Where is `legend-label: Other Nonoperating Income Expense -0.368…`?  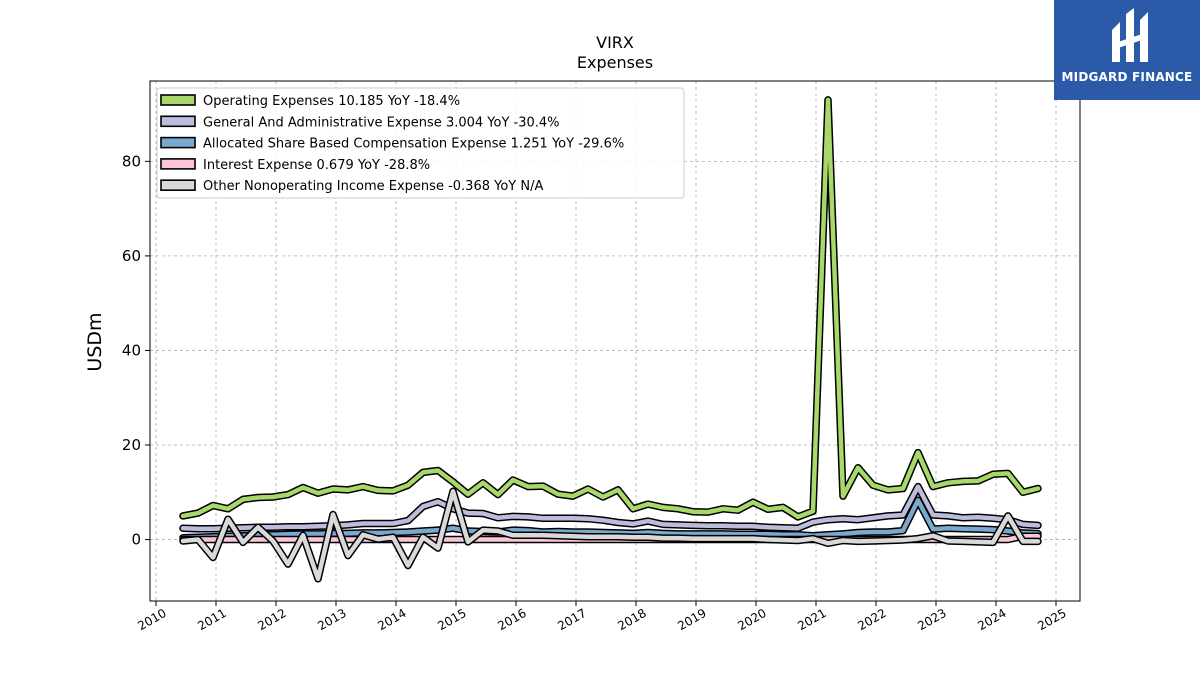
legend-label: Other Nonoperating Income Expense -0.368… is located at coordinates (373, 186).